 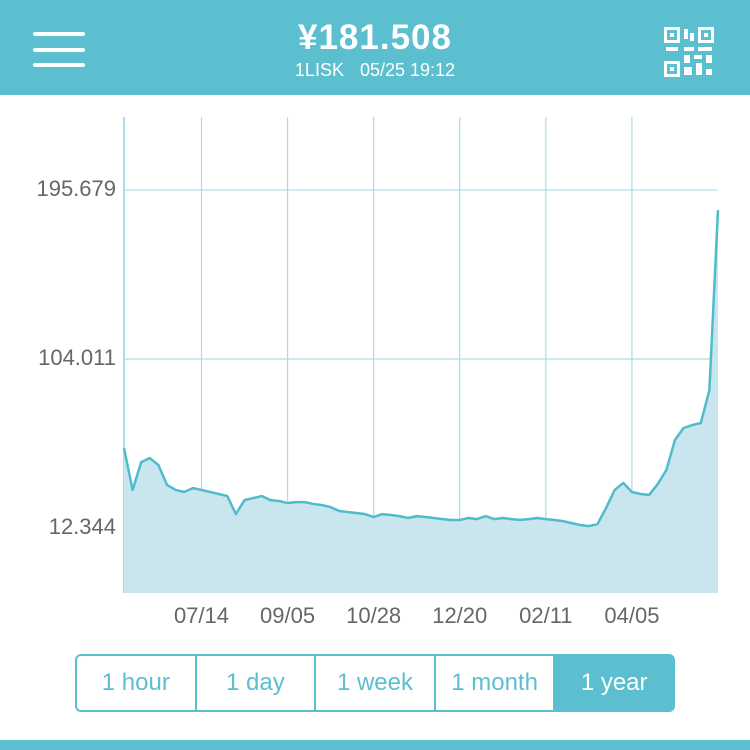 What do you see at coordinates (254, 683) in the screenshot?
I see `range-button: 1 day` at bounding box center [254, 683].